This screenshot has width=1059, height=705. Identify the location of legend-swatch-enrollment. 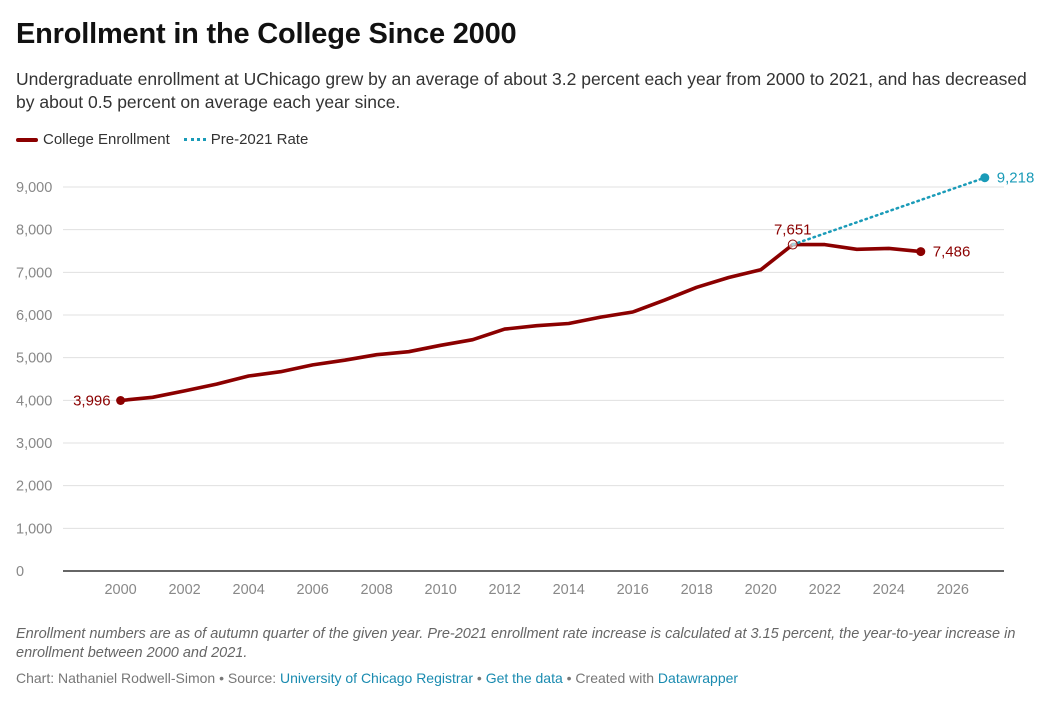
(27, 139).